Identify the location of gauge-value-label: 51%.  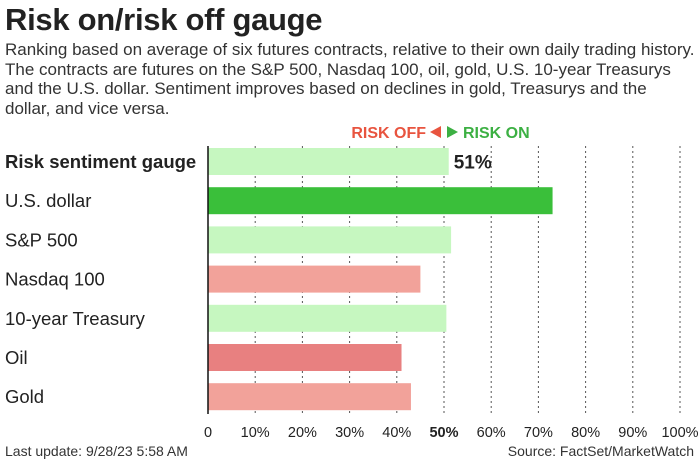
(473, 163).